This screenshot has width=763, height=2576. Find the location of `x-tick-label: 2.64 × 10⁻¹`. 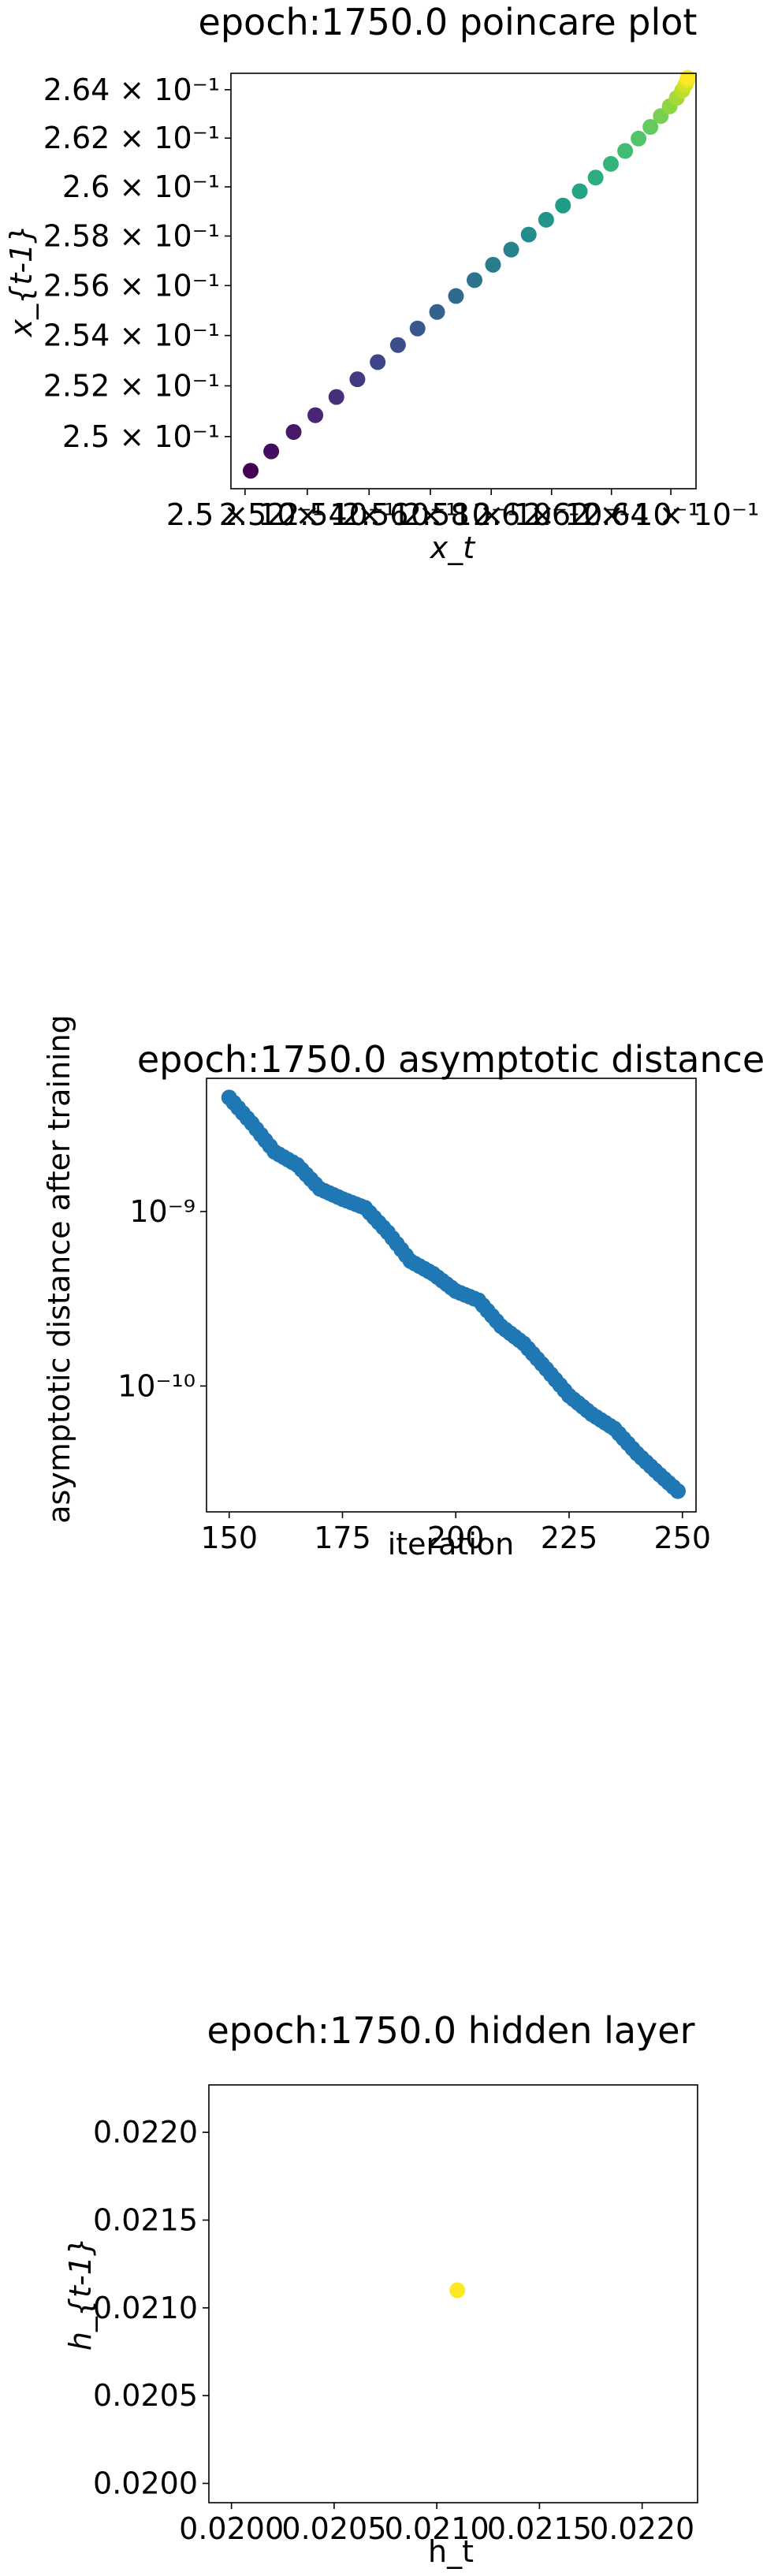

x-tick-label: 2.64 × 10⁻¹ is located at coordinates (670, 514).